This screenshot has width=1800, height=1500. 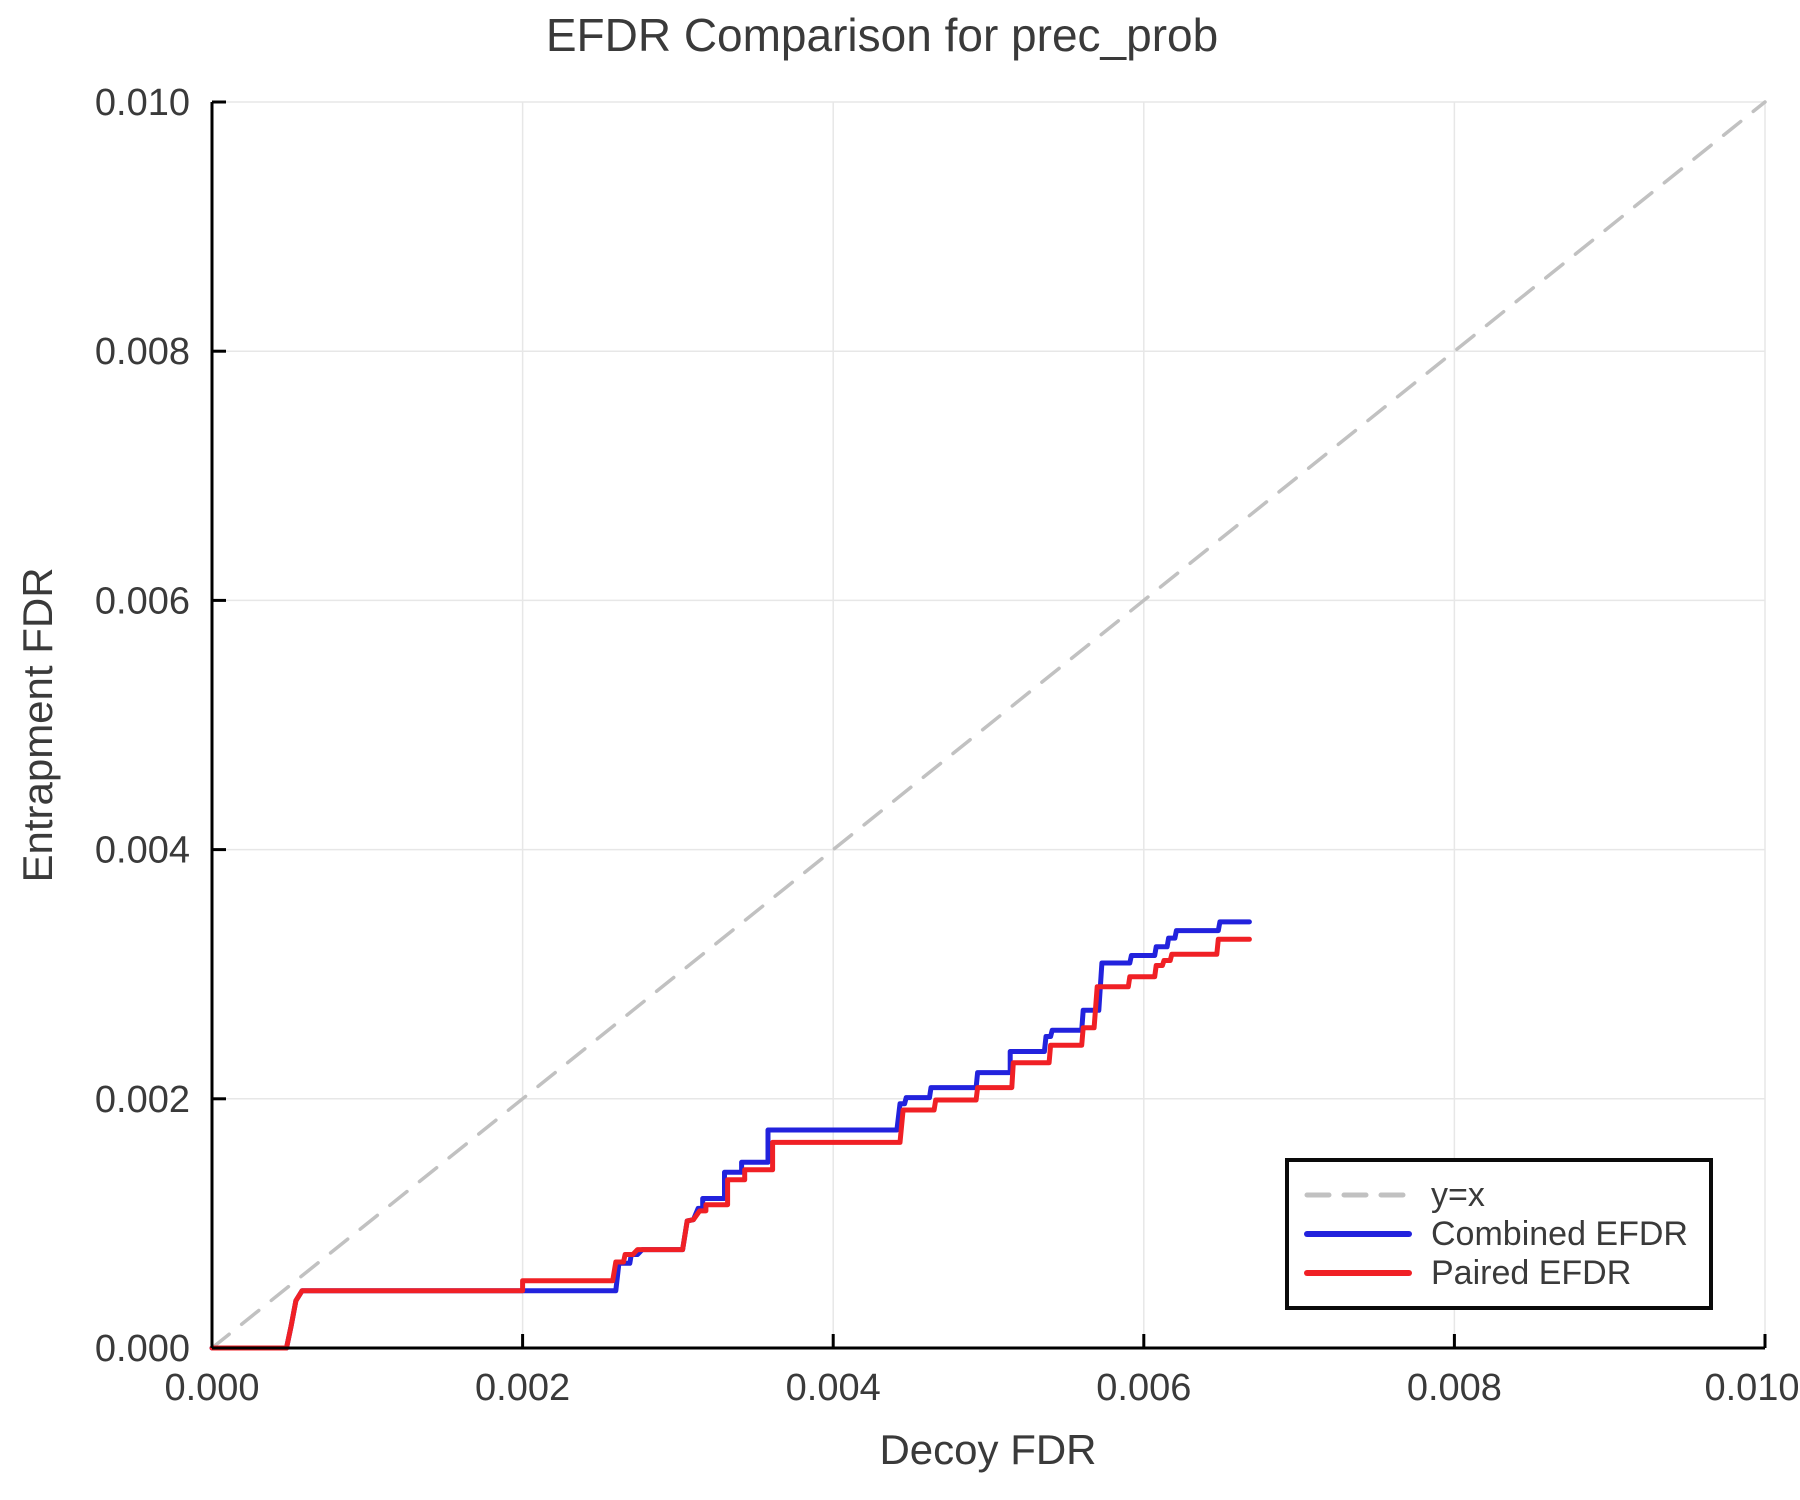 What do you see at coordinates (522, 1388) in the screenshot?
I see `x-tick-label: 0.002` at bounding box center [522, 1388].